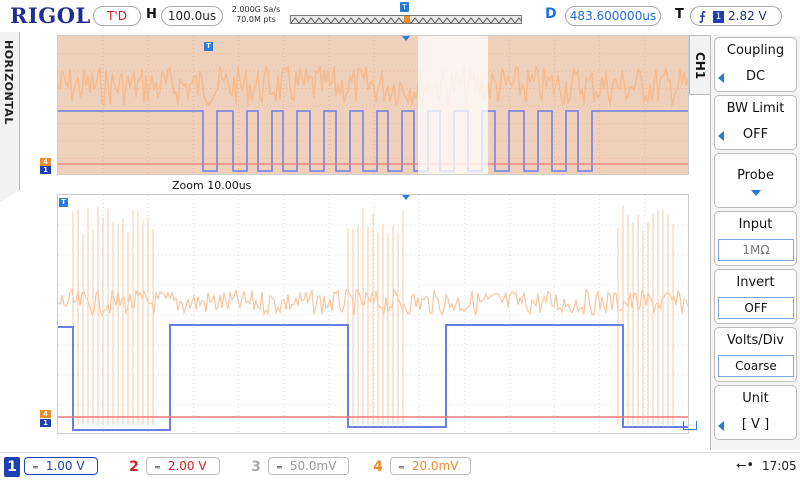 This screenshot has height=480, width=800. I want to click on channel-1-status: 1 ═ 1.00 V, so click(51, 467).